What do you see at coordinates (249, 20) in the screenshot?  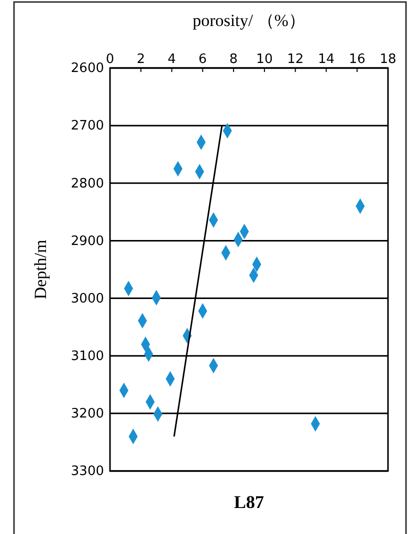 I see `x-axis-title: porosity/ （%）` at bounding box center [249, 20].